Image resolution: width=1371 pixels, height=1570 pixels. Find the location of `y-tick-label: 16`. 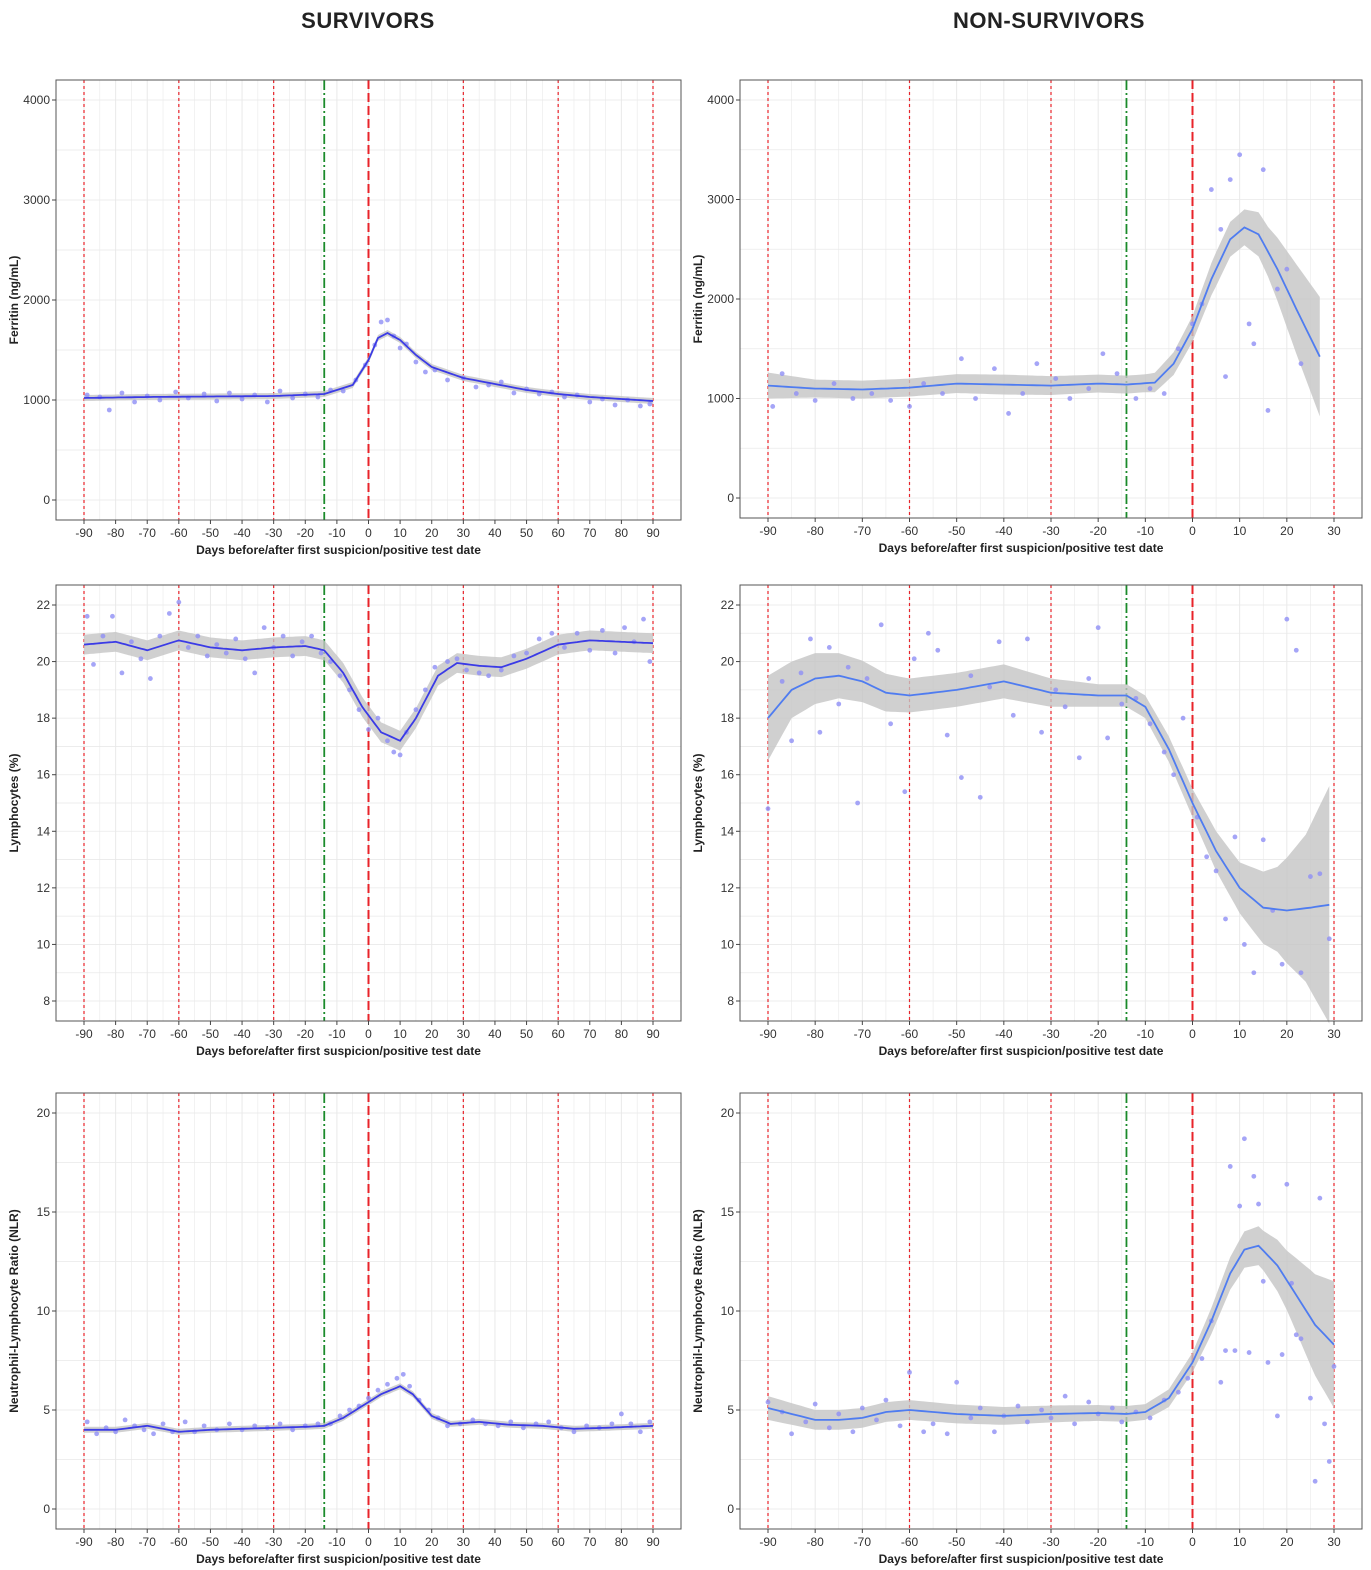

y-tick-label: 16 is located at coordinates (44, 775).